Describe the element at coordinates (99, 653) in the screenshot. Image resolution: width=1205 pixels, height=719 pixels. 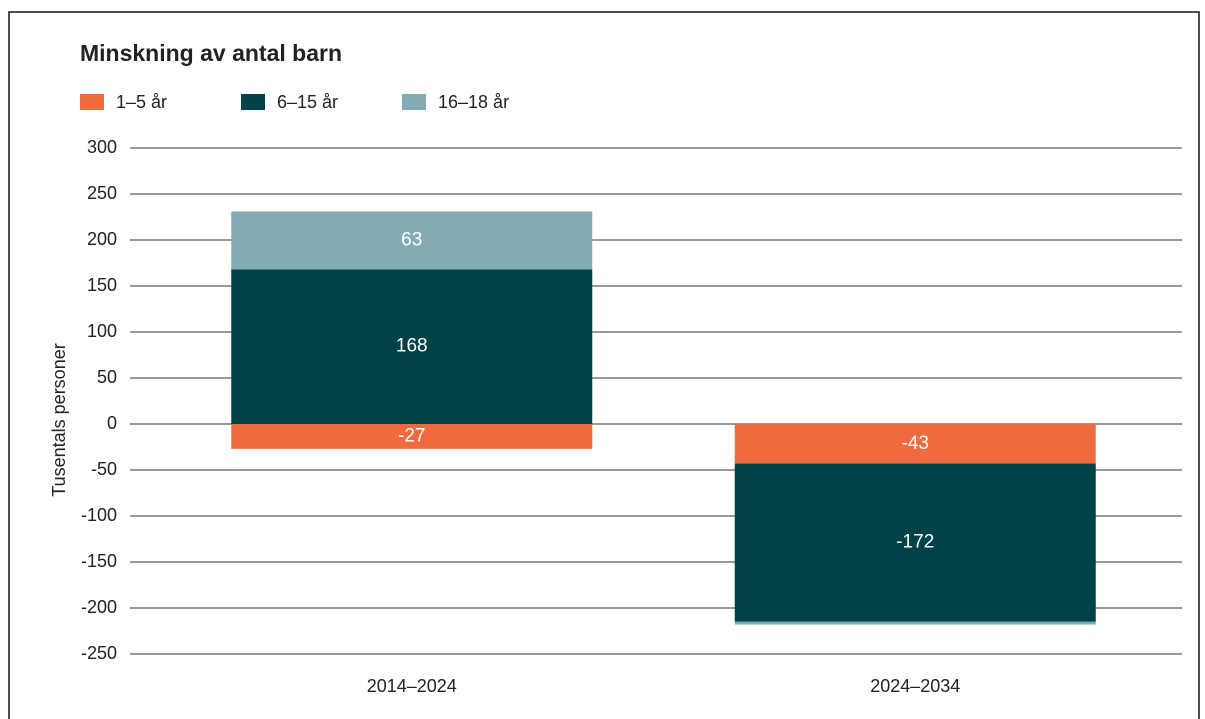
I see `y-tick-label: -250` at that location.